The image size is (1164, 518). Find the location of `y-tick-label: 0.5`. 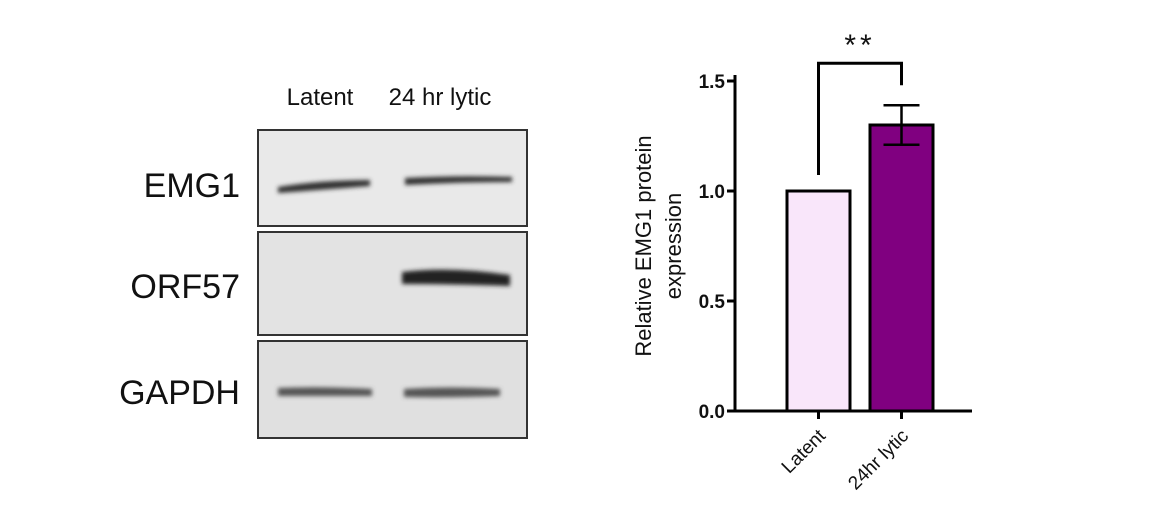

y-tick-label: 0.5 is located at coordinates (712, 302).